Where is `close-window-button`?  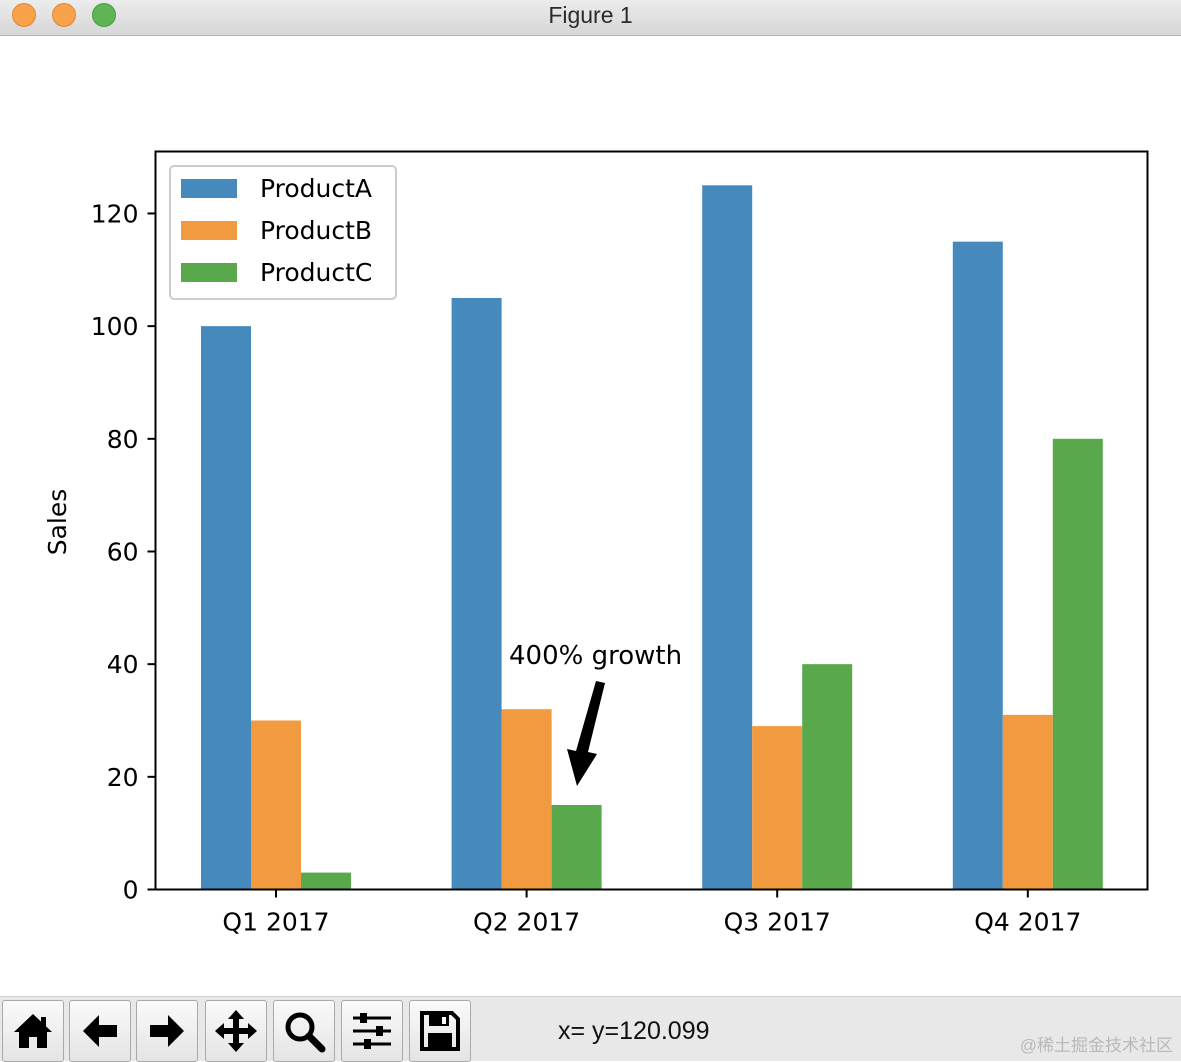
close-window-button is located at coordinates (24, 15).